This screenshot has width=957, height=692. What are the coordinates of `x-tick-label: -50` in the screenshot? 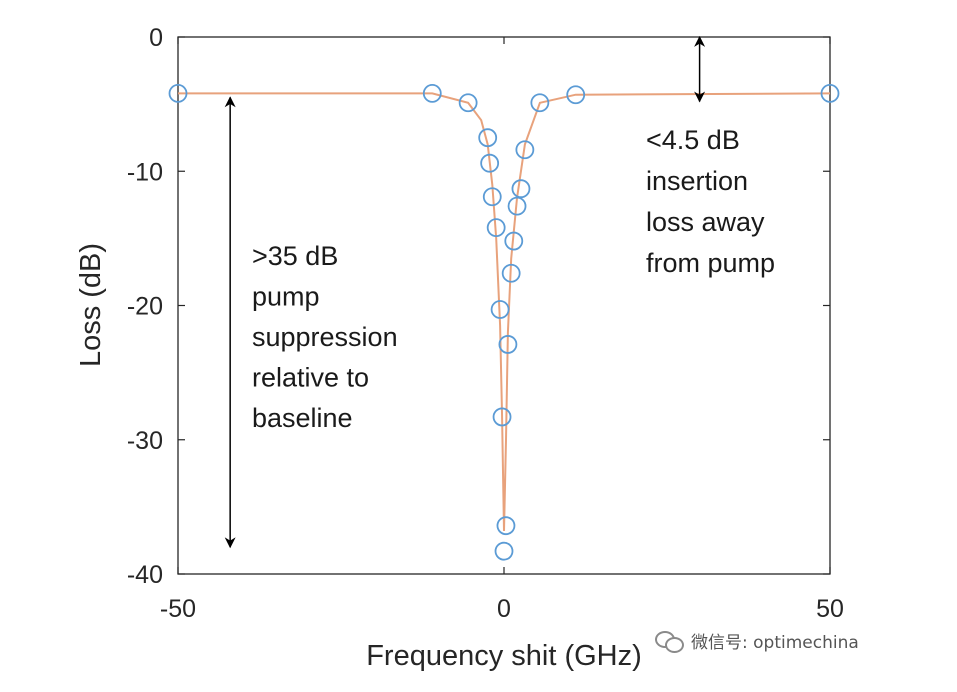 It's located at (178, 609).